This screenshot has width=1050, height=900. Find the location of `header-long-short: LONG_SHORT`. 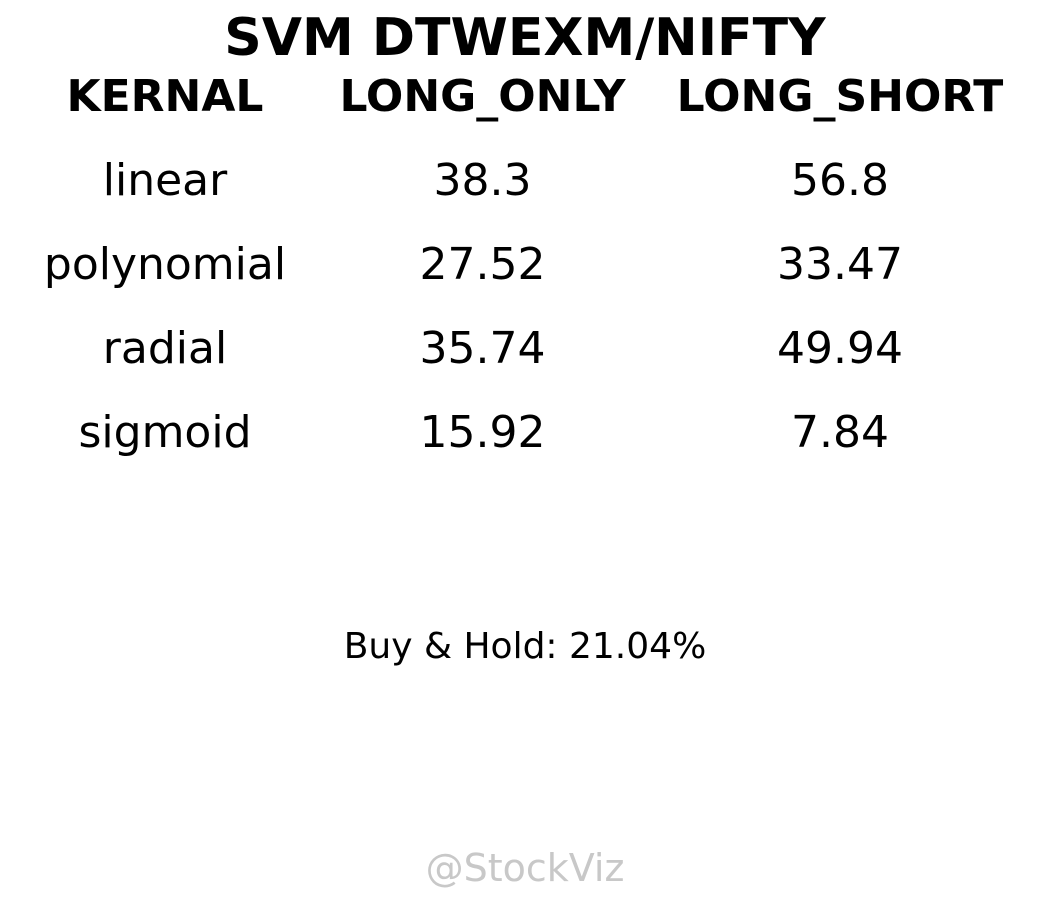

header-long-short: LONG_SHORT is located at coordinates (840, 96).